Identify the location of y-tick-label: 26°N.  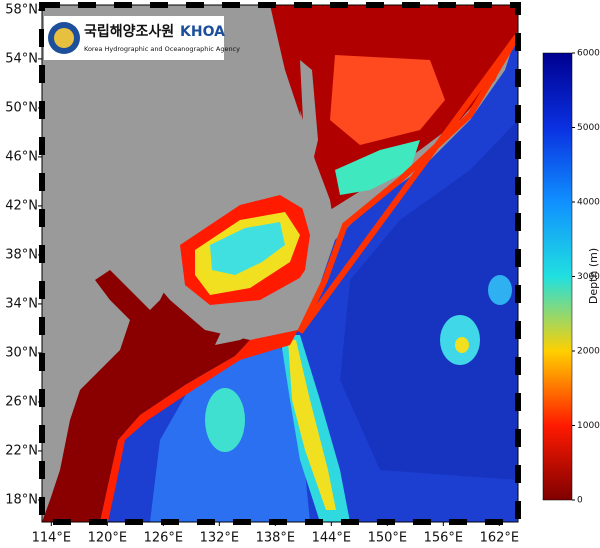
(21, 401).